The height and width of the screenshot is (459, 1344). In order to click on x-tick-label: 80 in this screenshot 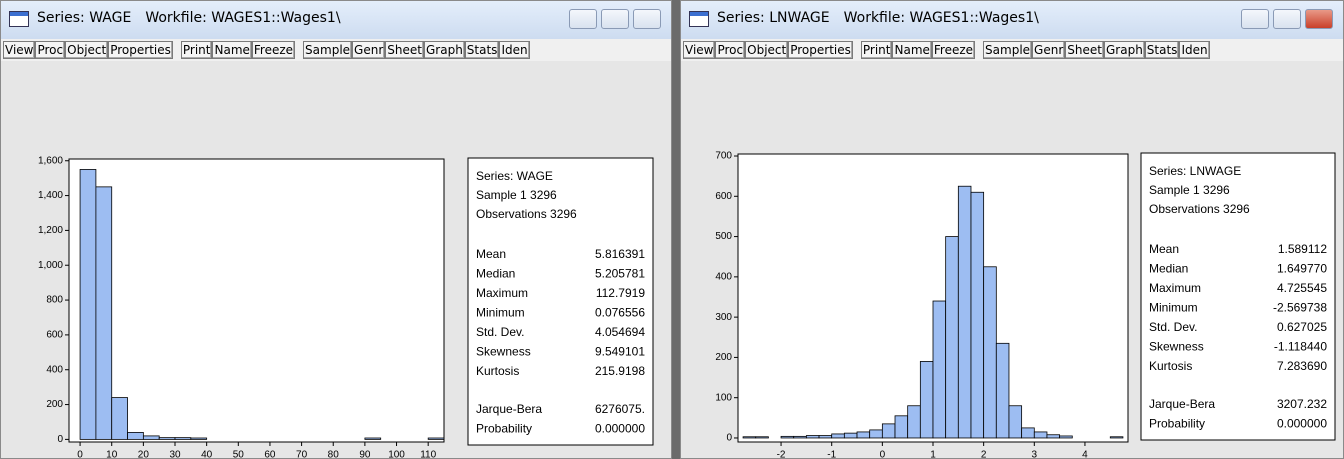, I will do `click(334, 454)`.